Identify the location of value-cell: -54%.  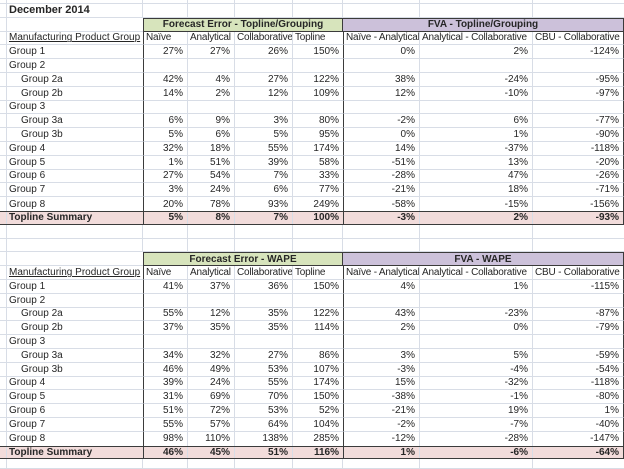
(578, 369).